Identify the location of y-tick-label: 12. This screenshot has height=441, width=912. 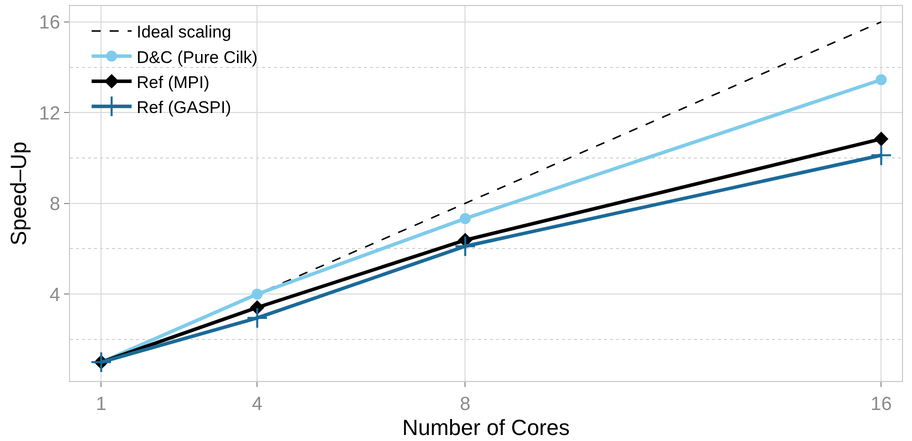
(49, 113).